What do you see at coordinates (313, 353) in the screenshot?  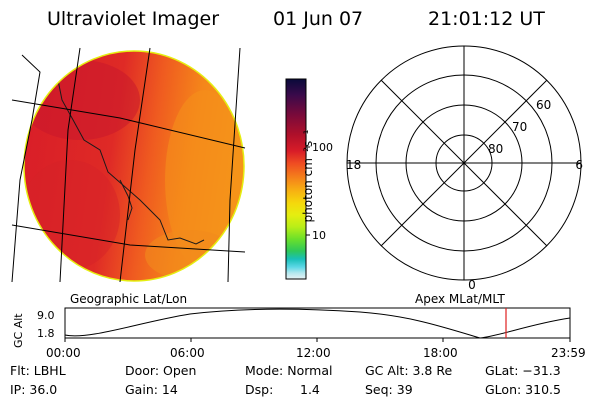 I see `time-tick-1200: 12:00` at bounding box center [313, 353].